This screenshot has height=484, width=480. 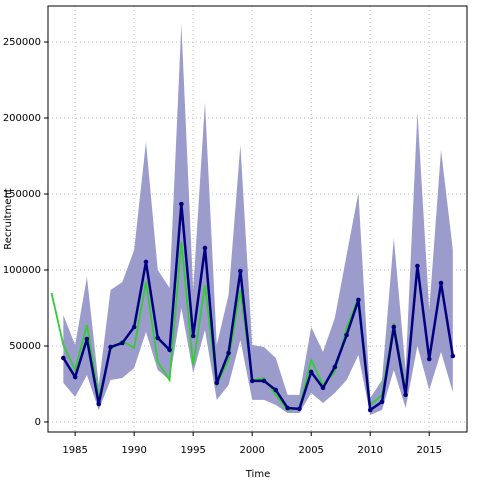 I want to click on x-tick-label: 1990, so click(x=133, y=450).